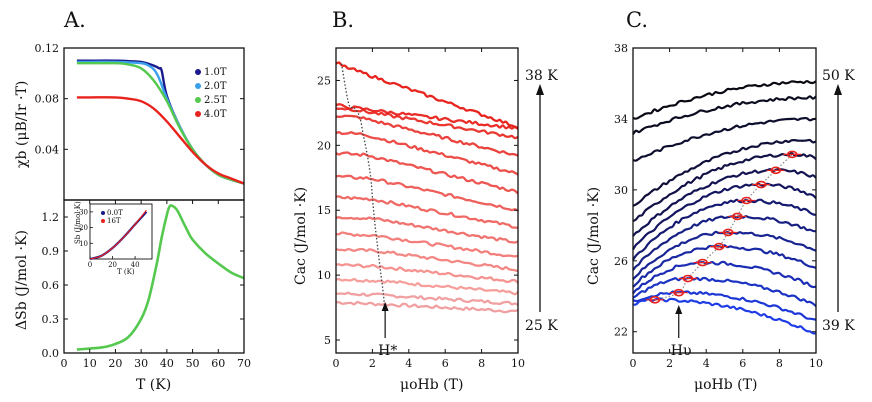 This screenshot has height=402, width=872. What do you see at coordinates (742, 363) in the screenshot?
I see `panel-c-xtick-label: 6` at bounding box center [742, 363].